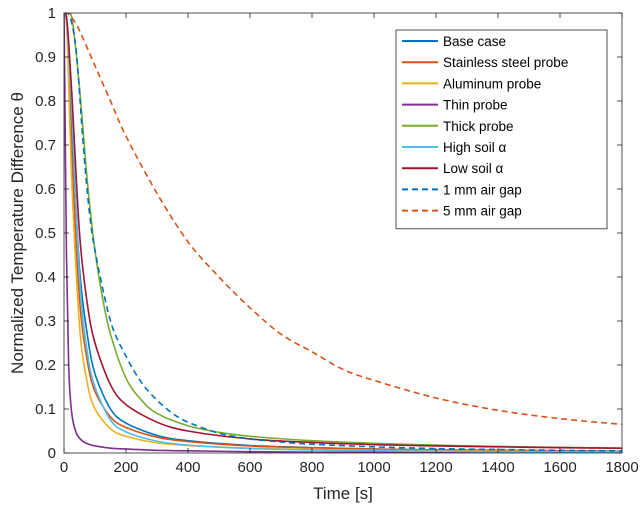 Image resolution: width=642 pixels, height=506 pixels. I want to click on legend-label: Aluminum probe, so click(492, 83).